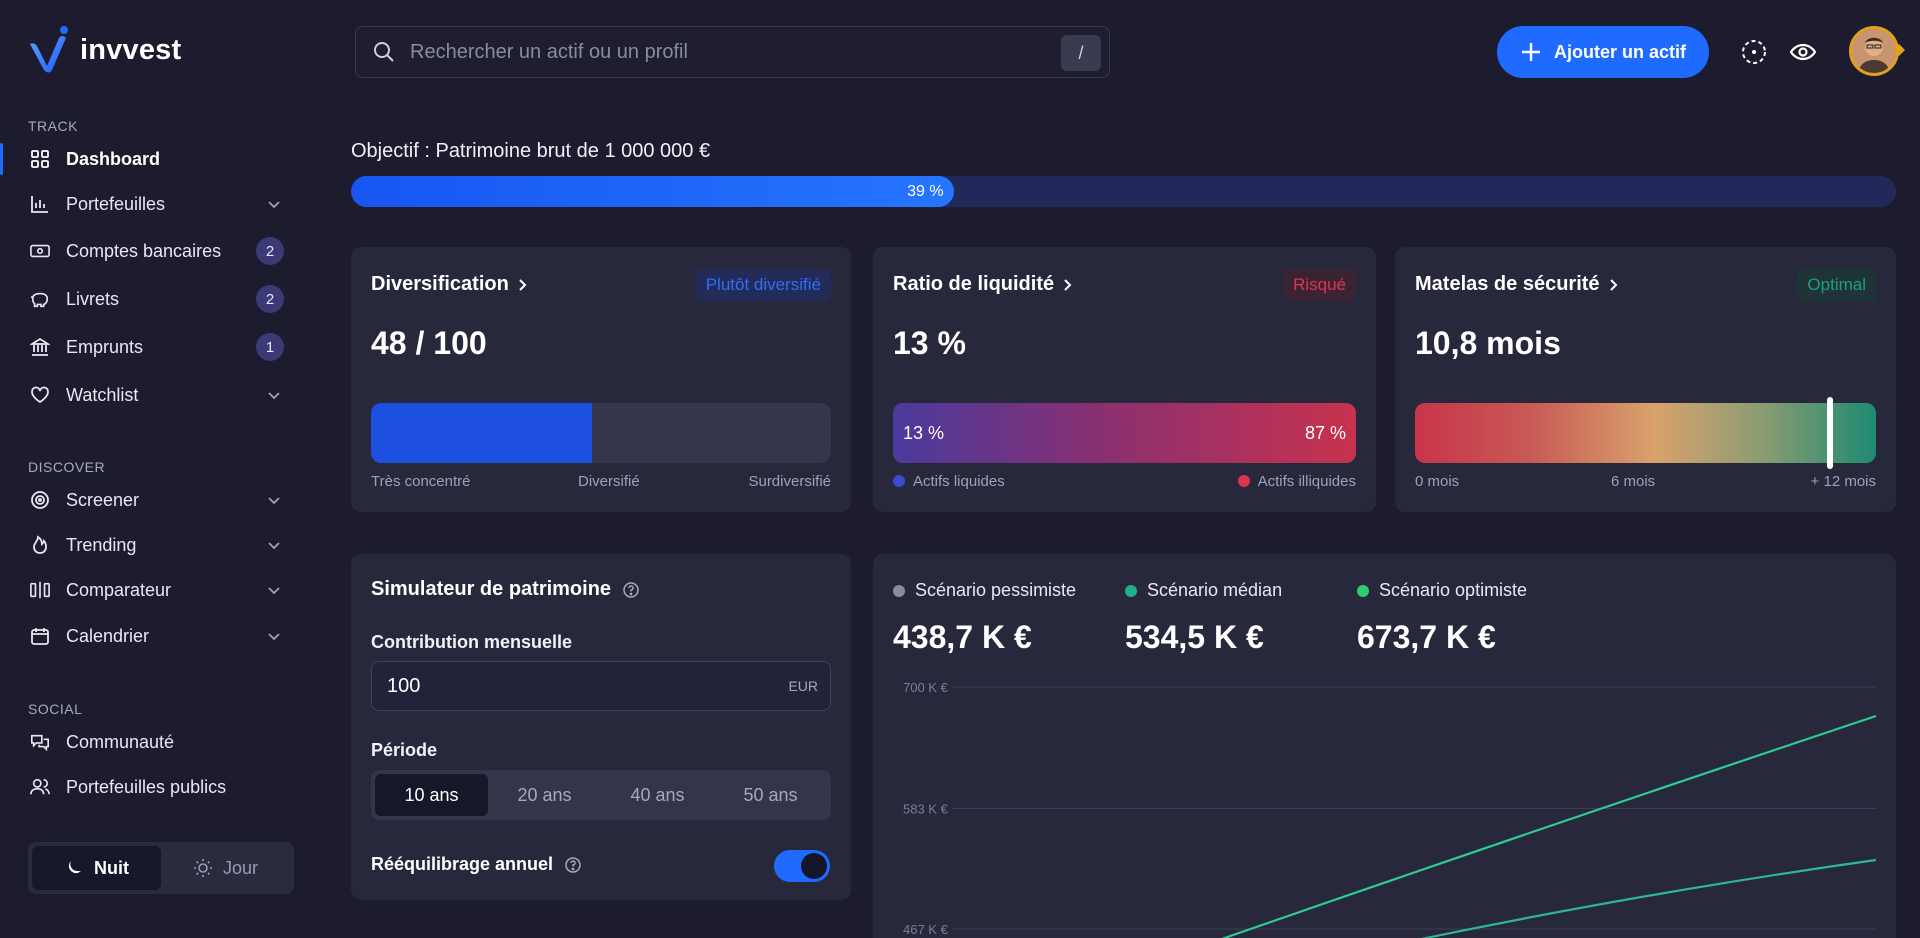 Image resolution: width=1920 pixels, height=938 pixels. What do you see at coordinates (270, 251) in the screenshot?
I see `count-badge: 2` at bounding box center [270, 251].